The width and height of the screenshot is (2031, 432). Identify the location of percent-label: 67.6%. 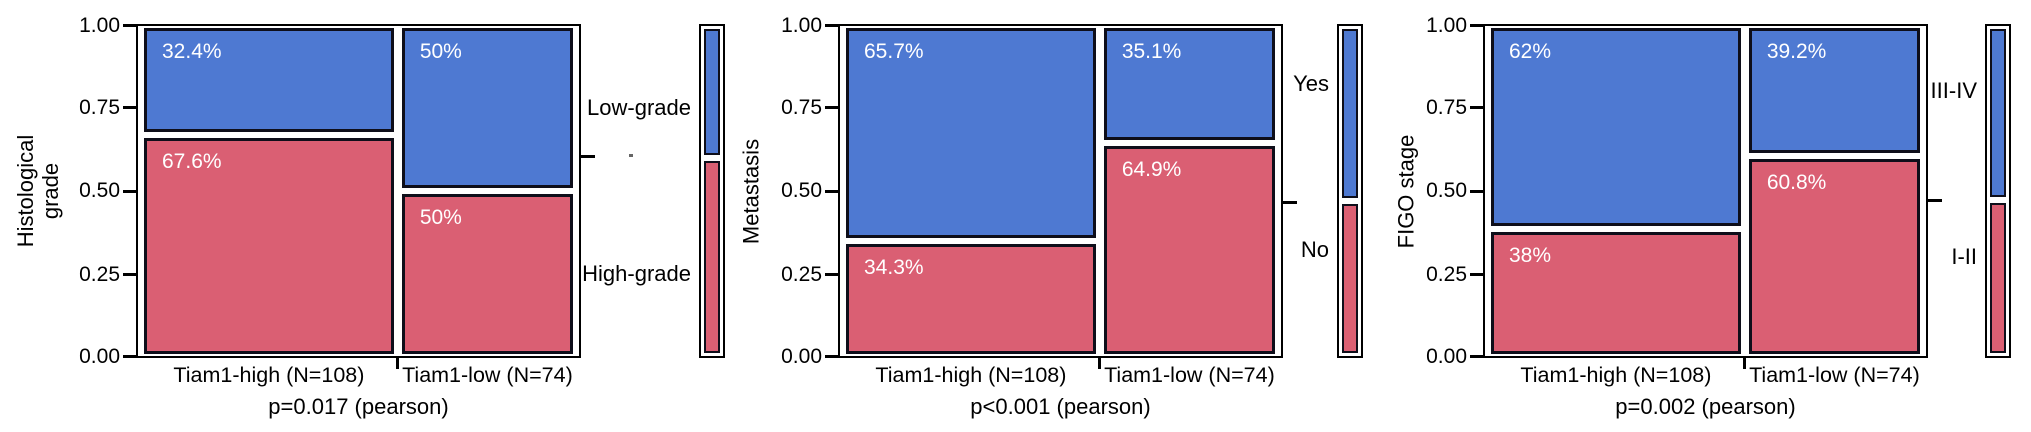
(192, 161).